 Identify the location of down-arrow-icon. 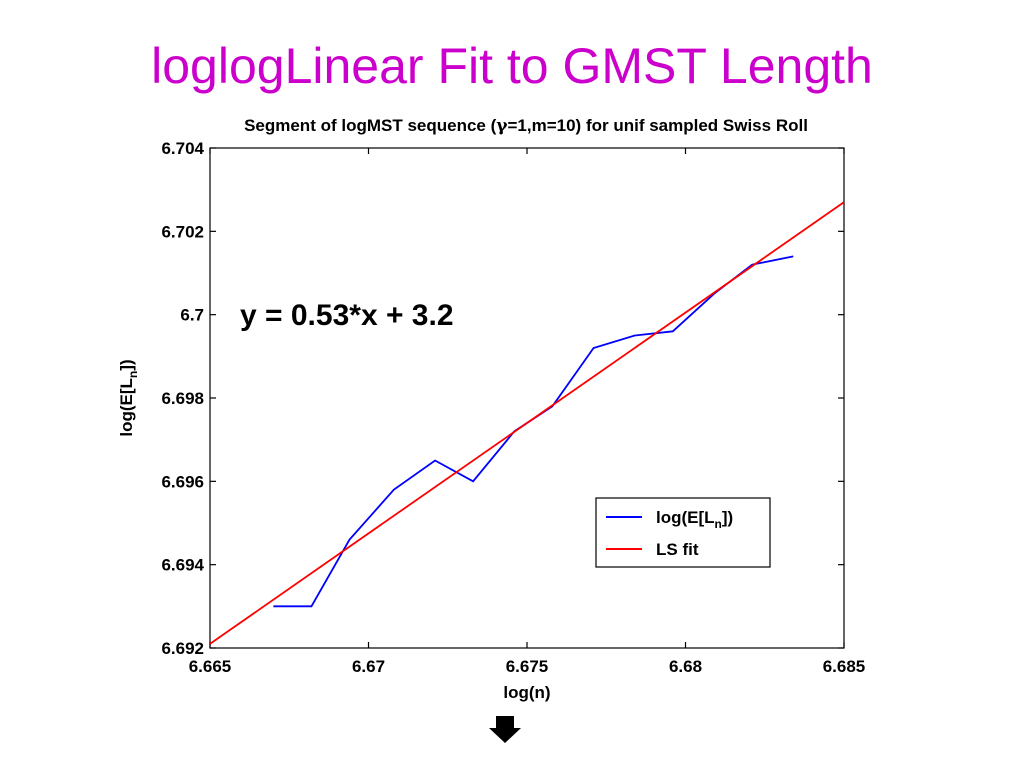
(505, 729).